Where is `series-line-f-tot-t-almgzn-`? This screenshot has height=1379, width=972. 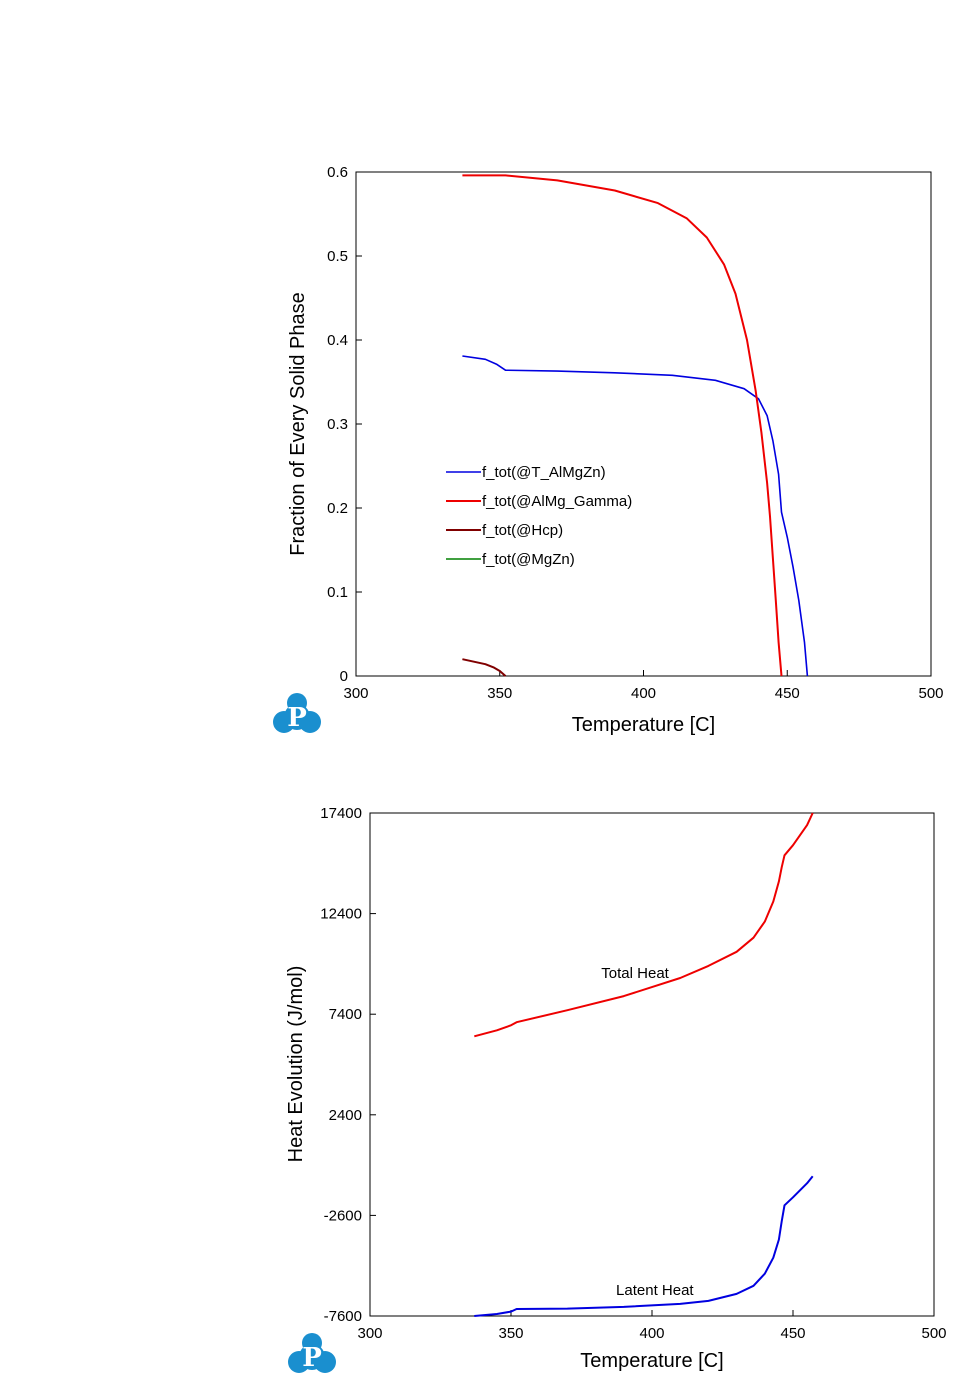
series-line-f-tot-t-almgzn- is located at coordinates (635, 516).